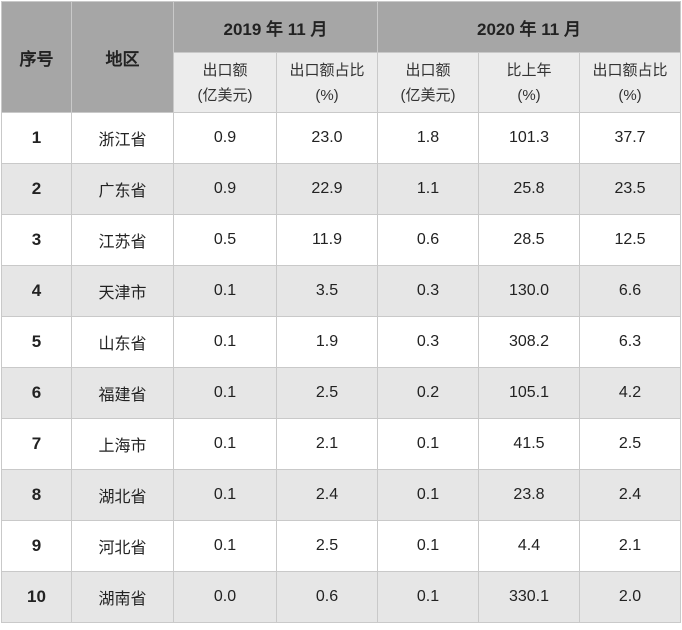 The height and width of the screenshot is (630, 682). What do you see at coordinates (36, 393) in the screenshot?
I see `cell-index: 6` at bounding box center [36, 393].